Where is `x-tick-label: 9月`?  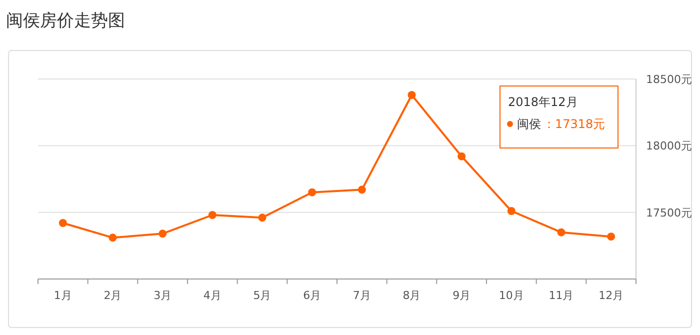
x-tick-label: 9月 is located at coordinates (461, 295).